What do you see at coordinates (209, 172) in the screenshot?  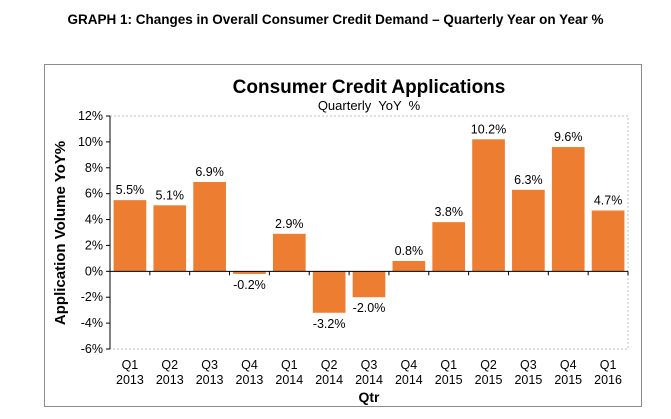 I see `data-label: 6.9%` at bounding box center [209, 172].